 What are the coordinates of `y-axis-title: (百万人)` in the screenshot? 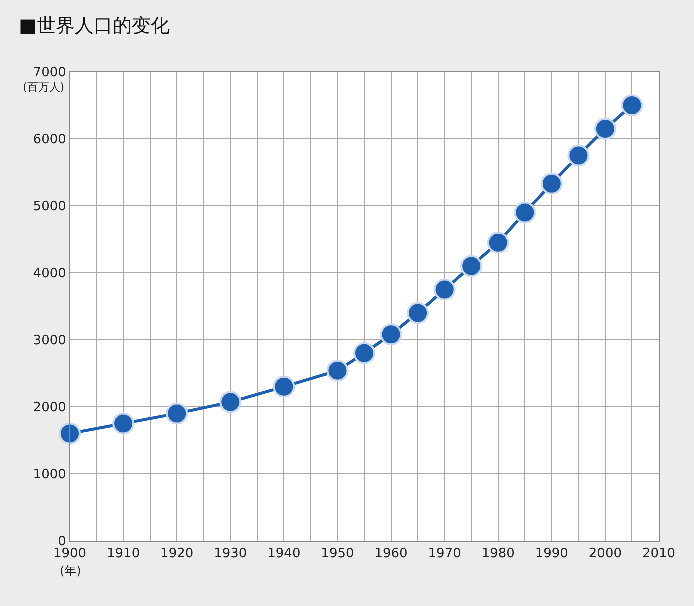 It's located at (44, 87).